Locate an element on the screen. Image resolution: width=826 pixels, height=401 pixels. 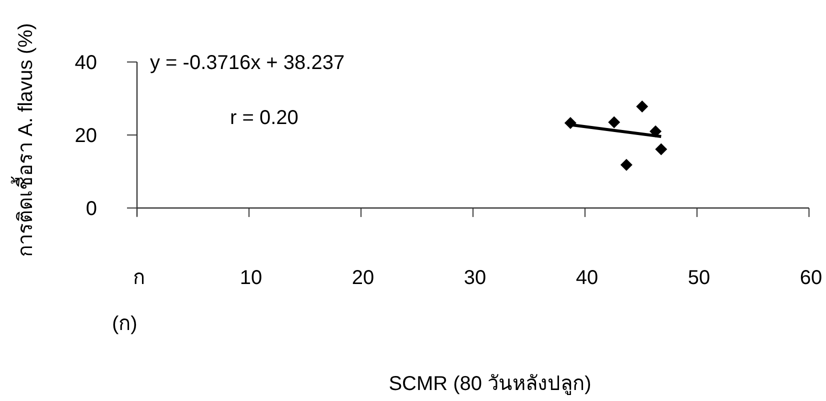
annotation: y = -0.3716x + 38.237 is located at coordinates (247, 63).